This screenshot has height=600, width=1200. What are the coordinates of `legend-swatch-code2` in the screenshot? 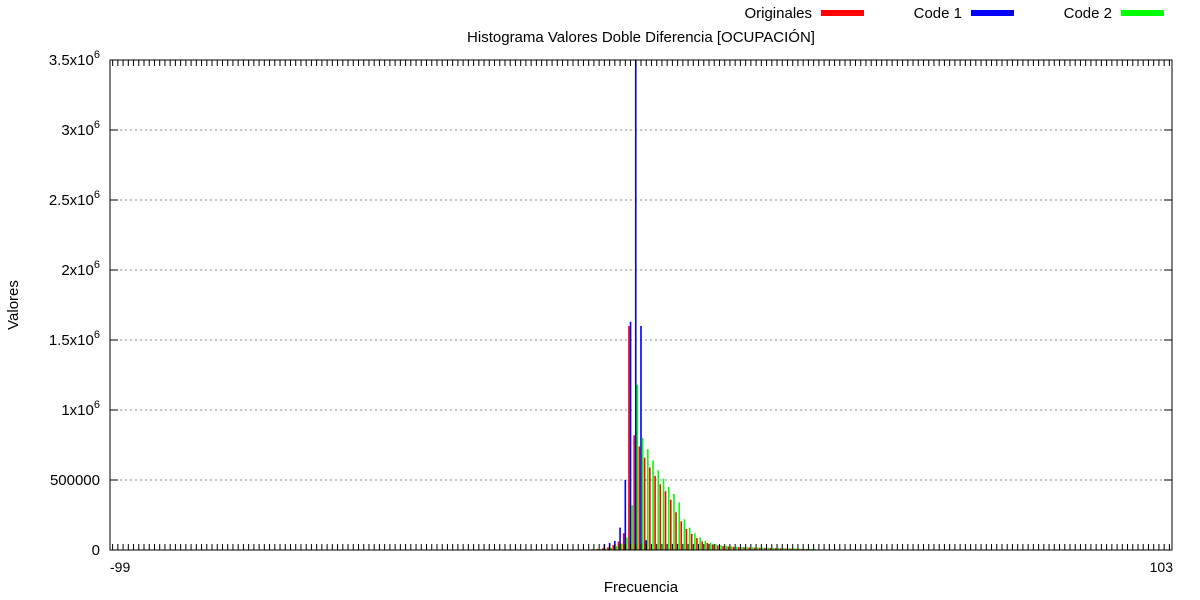 It's located at (1142, 13).